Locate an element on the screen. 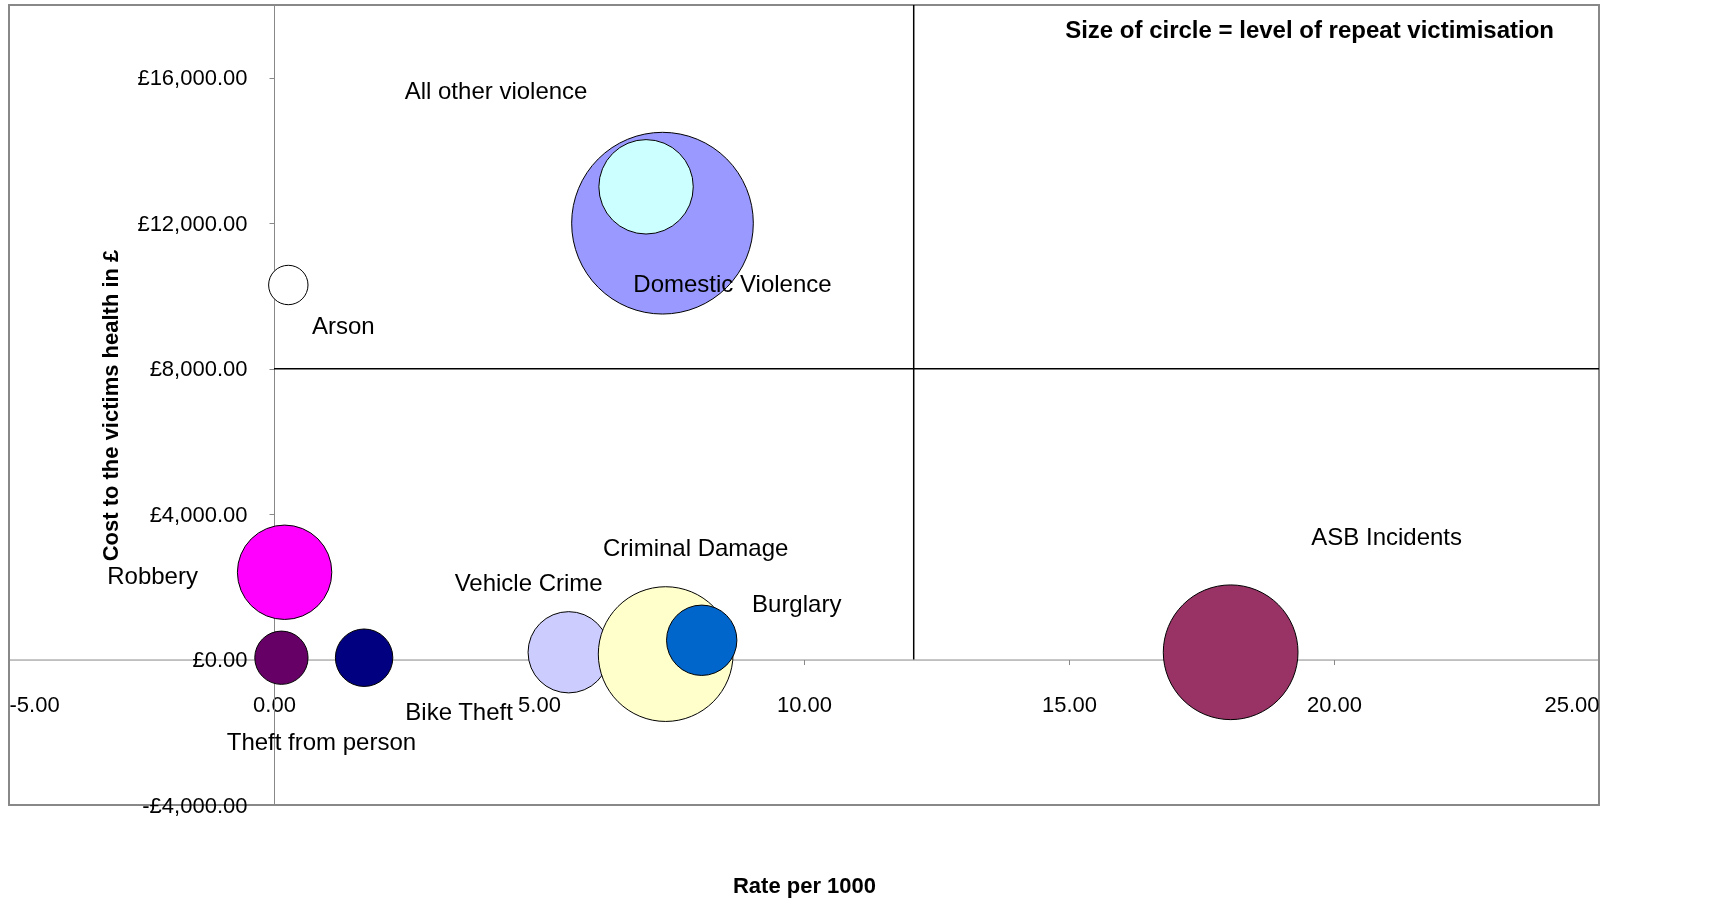  x-tick-label: 10.00 is located at coordinates (804, 705).